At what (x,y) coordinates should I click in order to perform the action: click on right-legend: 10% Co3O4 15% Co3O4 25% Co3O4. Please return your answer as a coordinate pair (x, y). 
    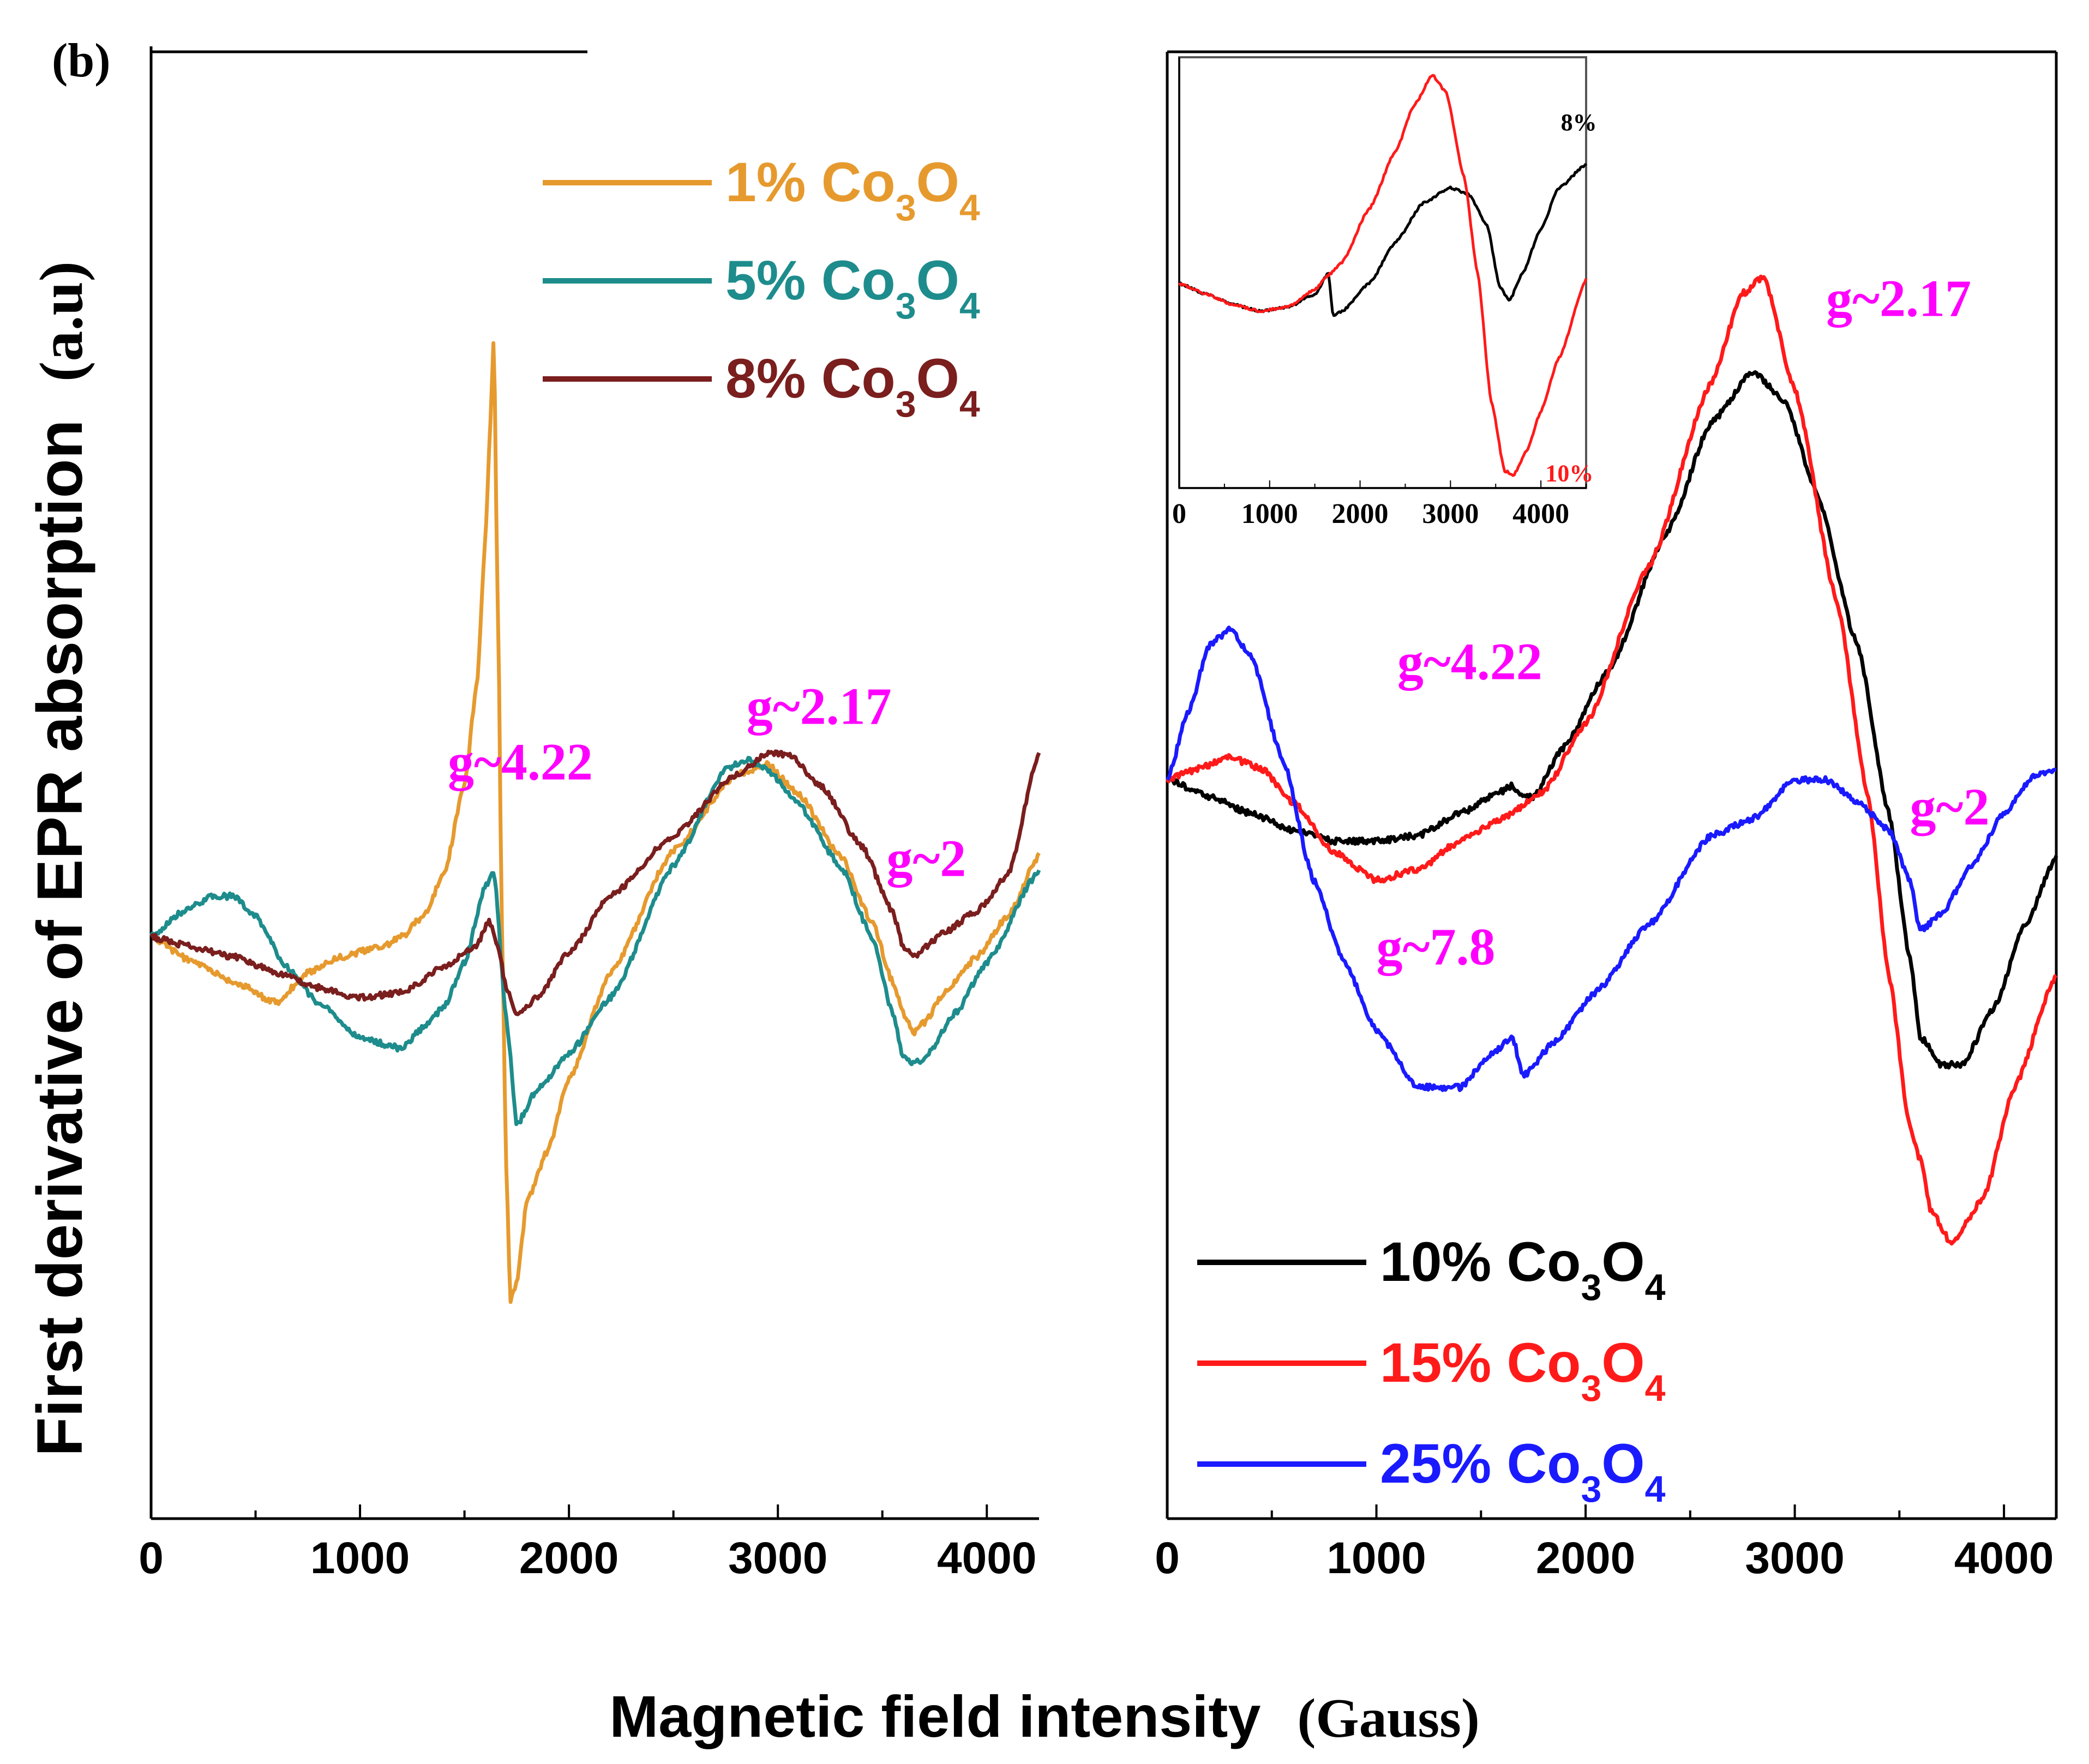
    Looking at the image, I should click on (1432, 1370).